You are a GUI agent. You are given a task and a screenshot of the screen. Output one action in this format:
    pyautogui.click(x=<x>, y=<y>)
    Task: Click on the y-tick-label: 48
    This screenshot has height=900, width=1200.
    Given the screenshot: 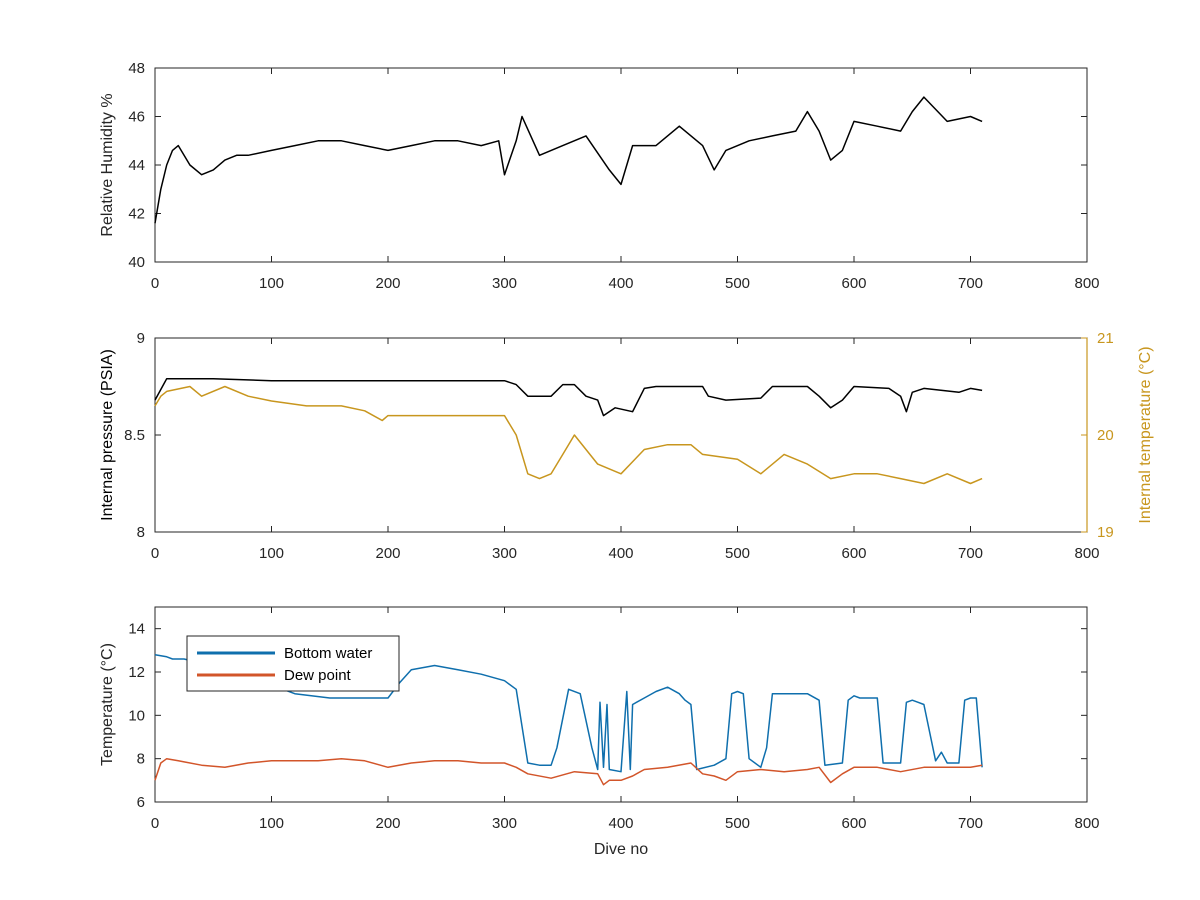 What is the action you would take?
    pyautogui.click(x=136, y=68)
    